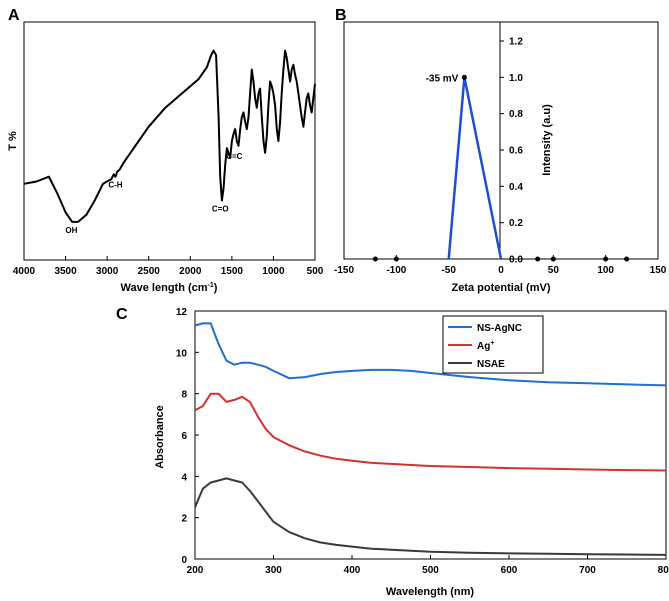 The height and width of the screenshot is (601, 669). I want to click on peak-annotation: C=C, so click(234, 156).